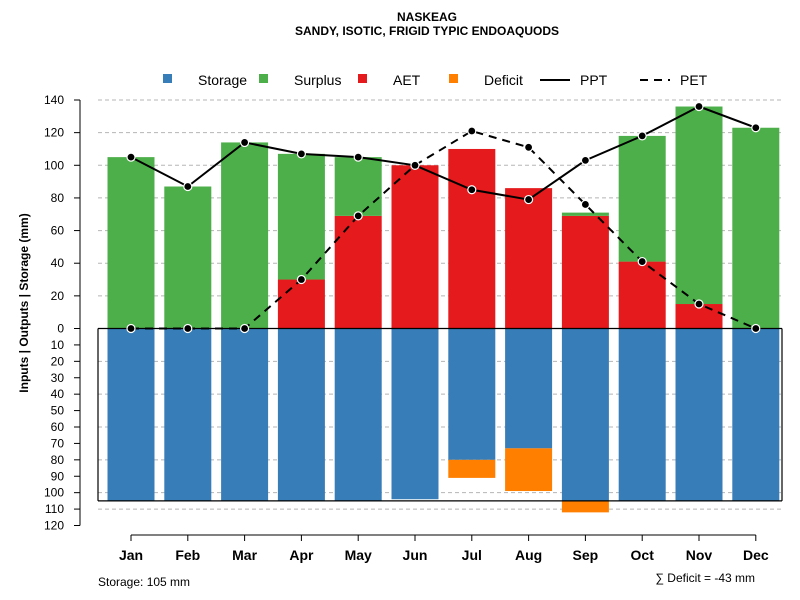 The image size is (800, 600). I want to click on y-tick-label: 110, so click(54, 509).